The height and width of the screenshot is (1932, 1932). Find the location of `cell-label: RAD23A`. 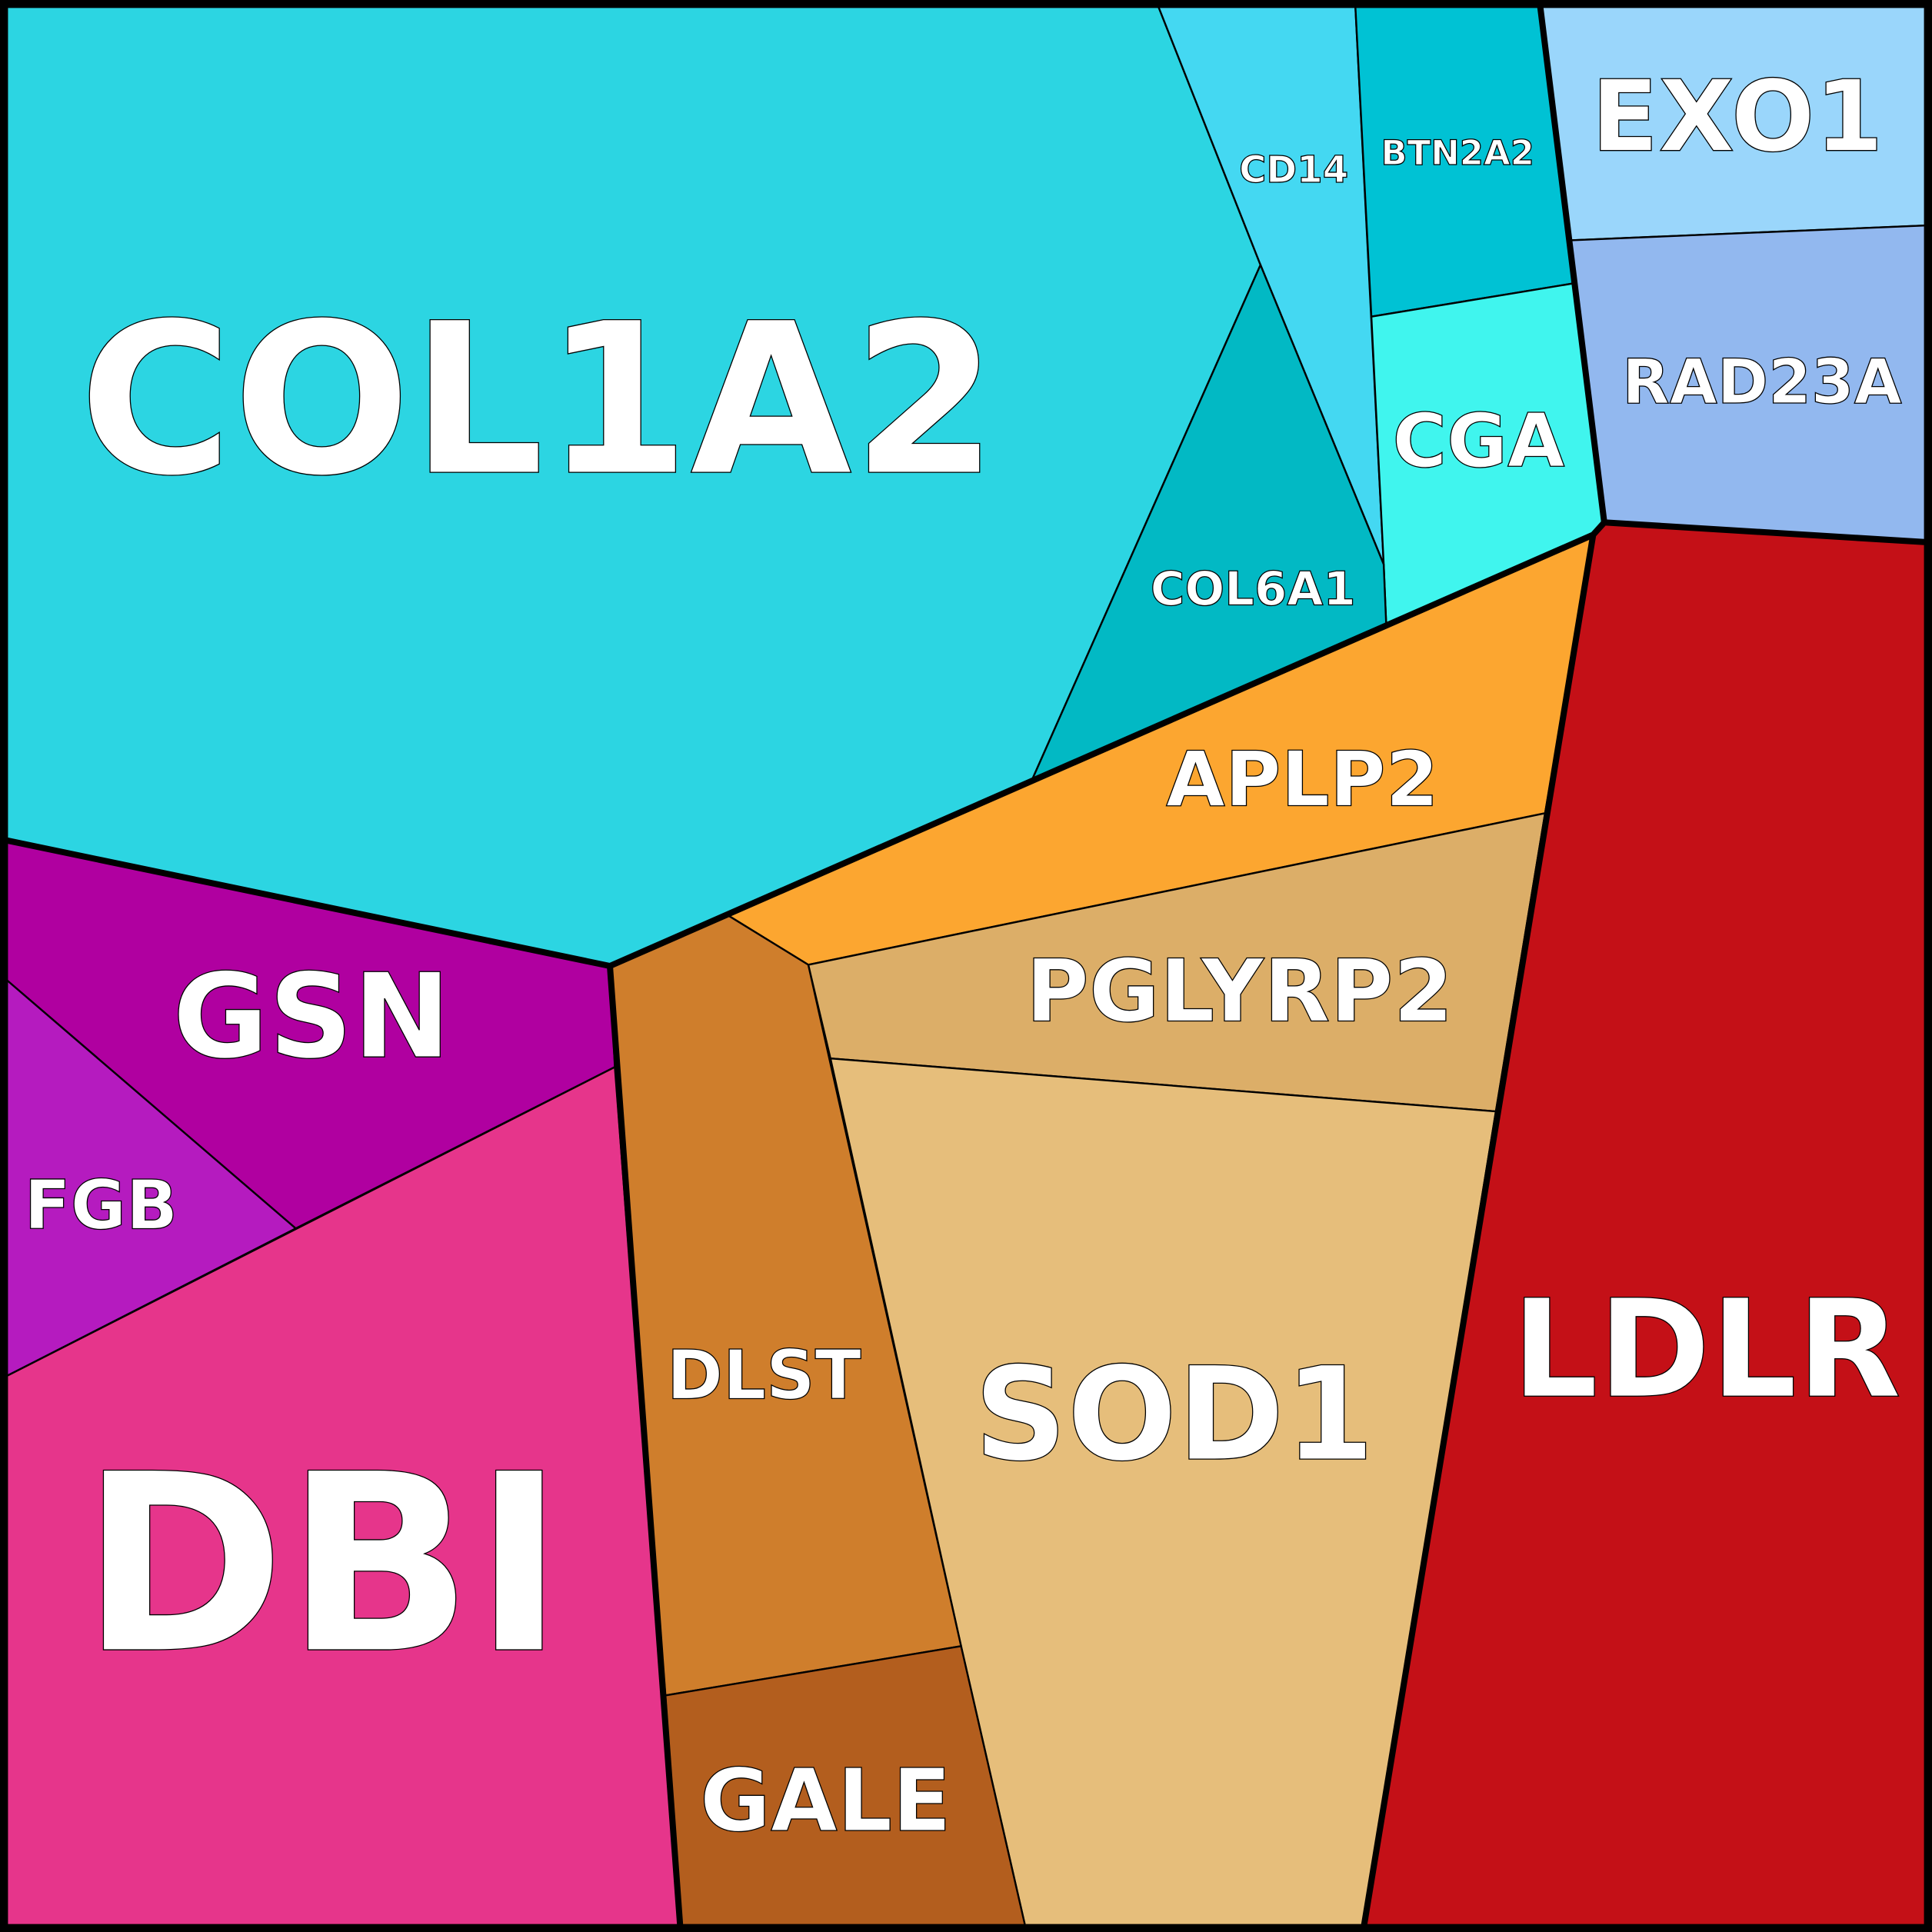

cell-label: RAD23A is located at coordinates (1762, 382).